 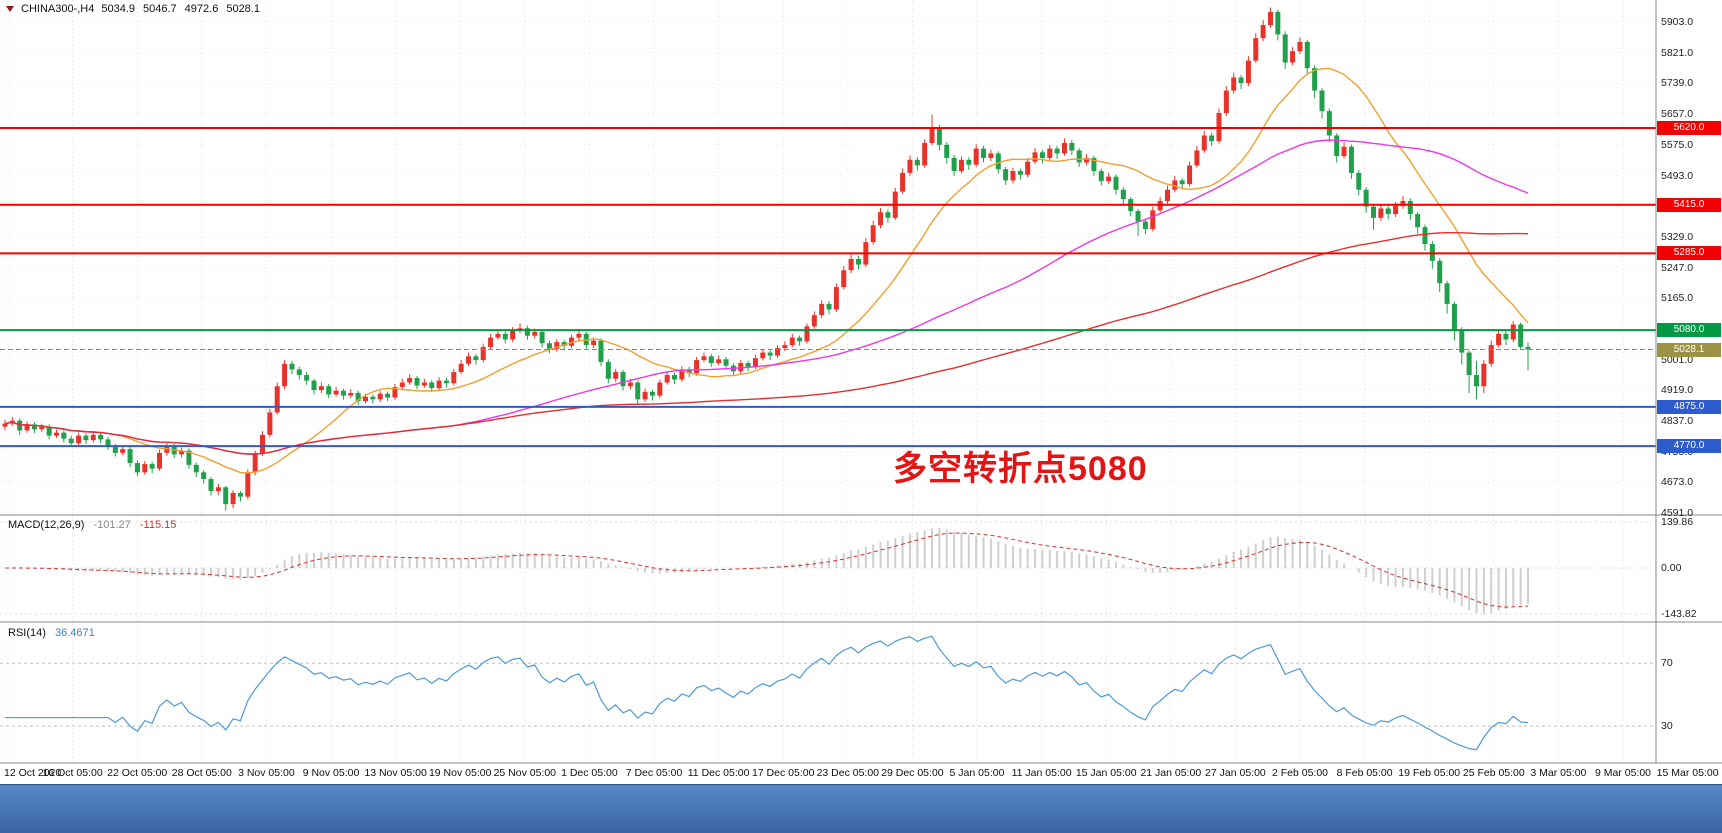 I want to click on low-value: 4972.6, so click(x=201, y=9).